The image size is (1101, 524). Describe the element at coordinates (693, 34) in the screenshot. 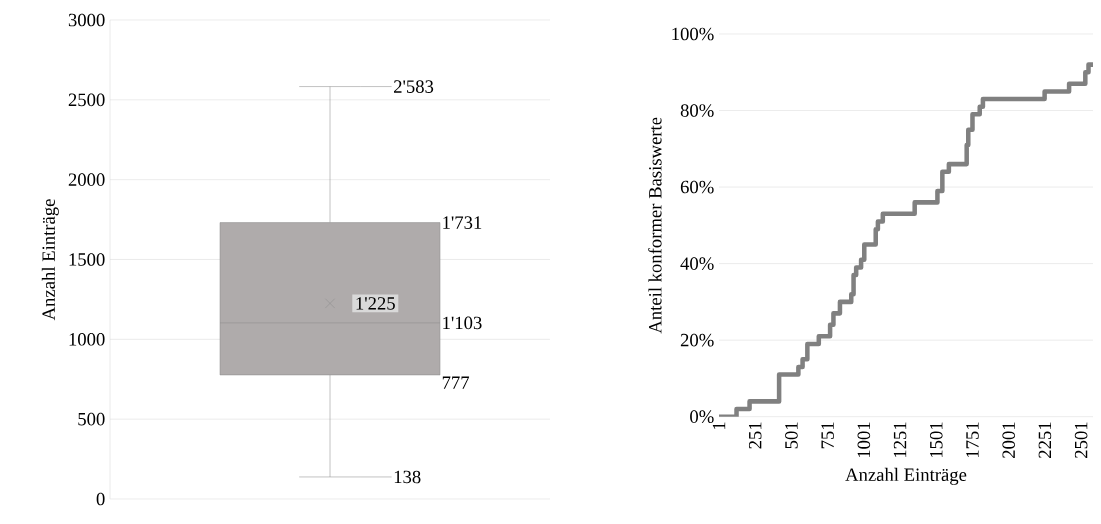

I see `y-tick-label: 100%` at that location.